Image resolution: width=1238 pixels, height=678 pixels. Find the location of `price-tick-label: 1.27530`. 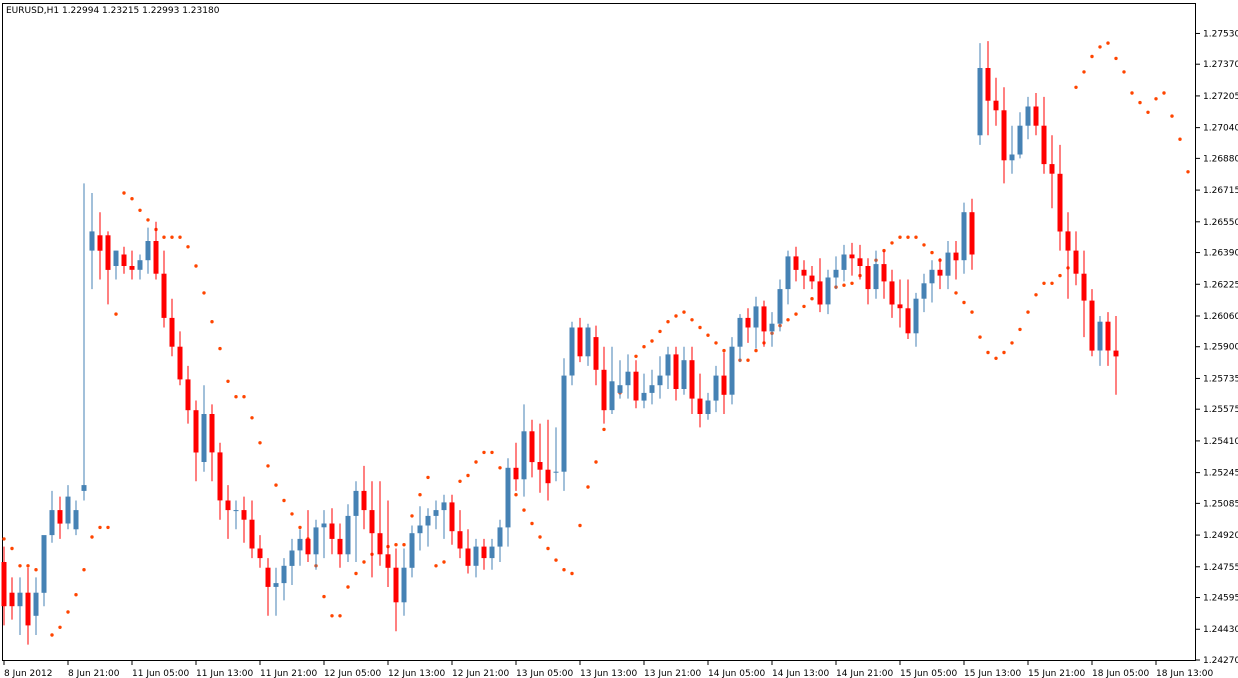

price-tick-label: 1.27530 is located at coordinates (1220, 34).